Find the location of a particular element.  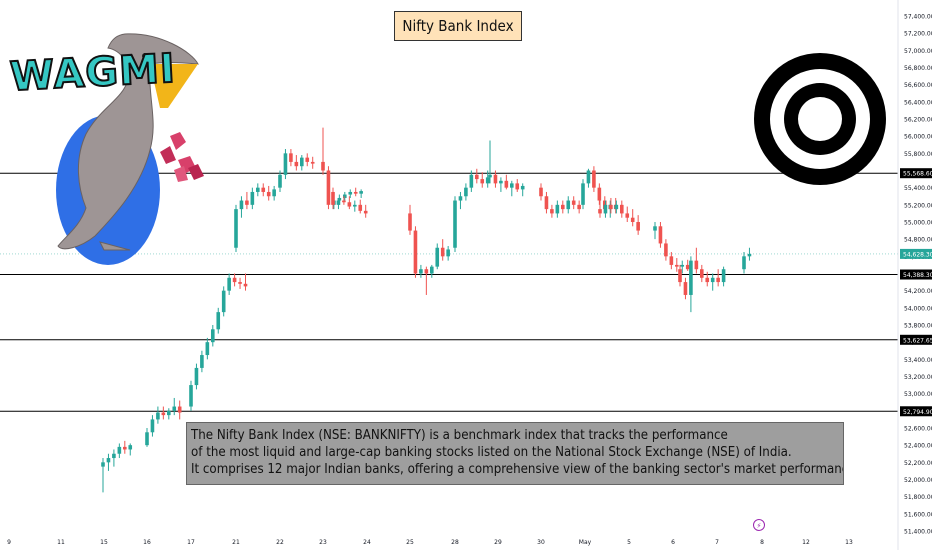

price-tick-label: 55,200.00 is located at coordinates (918, 205).